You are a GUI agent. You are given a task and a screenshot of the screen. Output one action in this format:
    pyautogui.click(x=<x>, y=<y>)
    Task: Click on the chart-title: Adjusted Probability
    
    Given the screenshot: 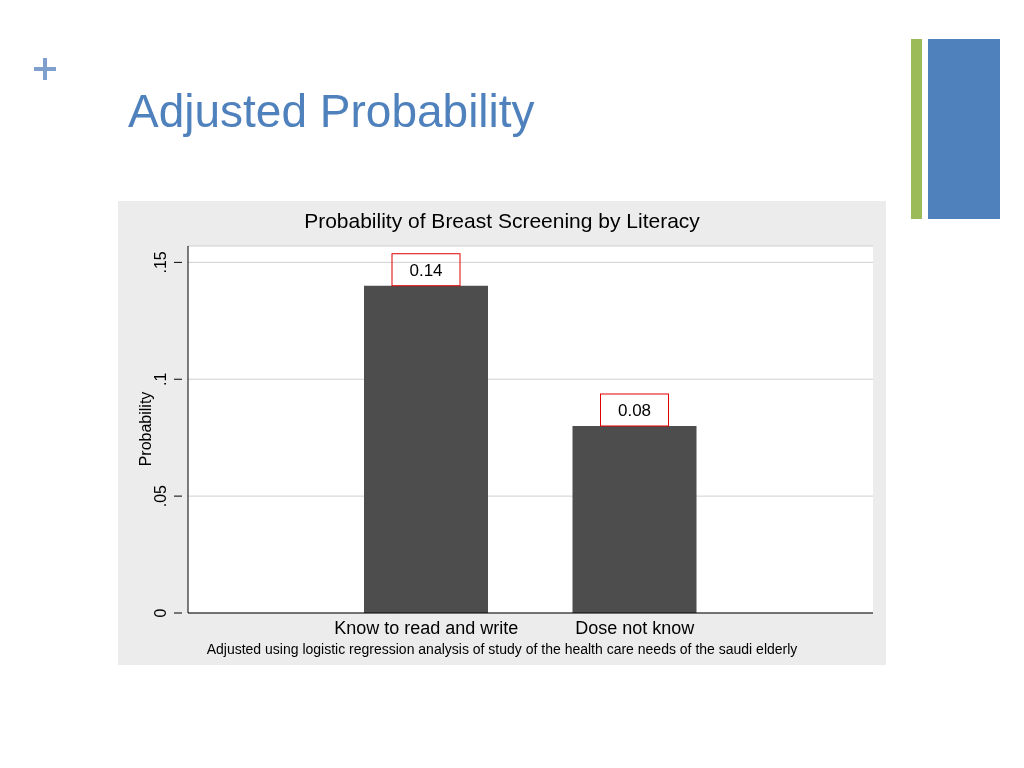 What is the action you would take?
    pyautogui.click(x=331, y=111)
    